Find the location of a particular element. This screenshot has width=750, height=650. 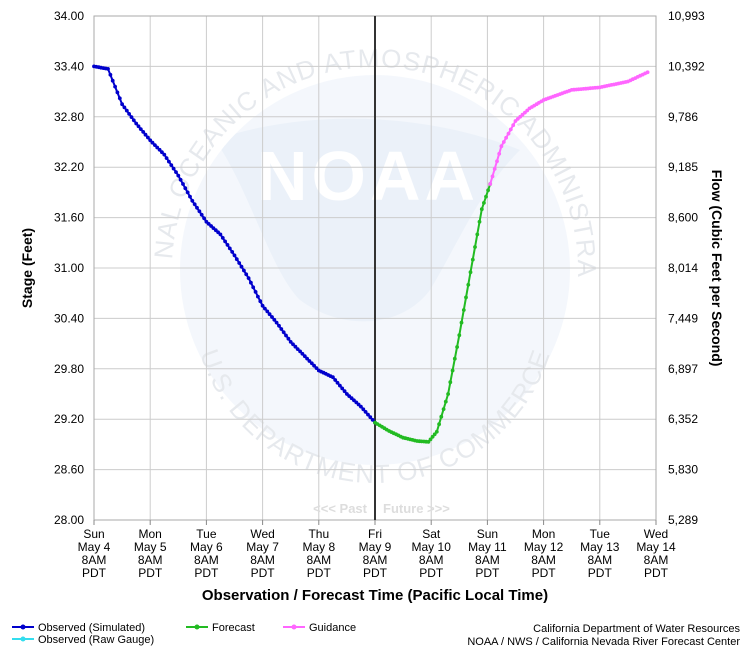

x-tick-date: May 8 is located at coordinates (318, 547).